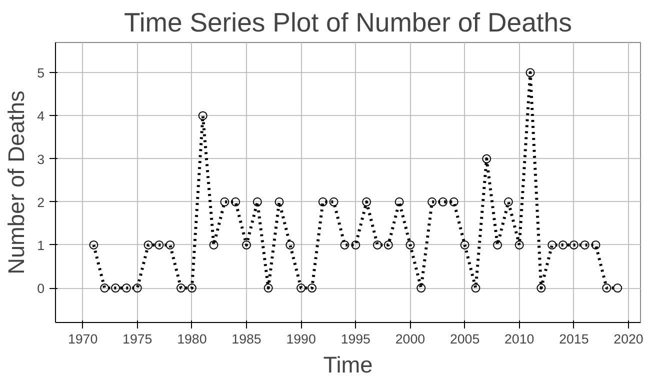 The width and height of the screenshot is (645, 380). I want to click on x-tick-label: 2020, so click(629, 339).